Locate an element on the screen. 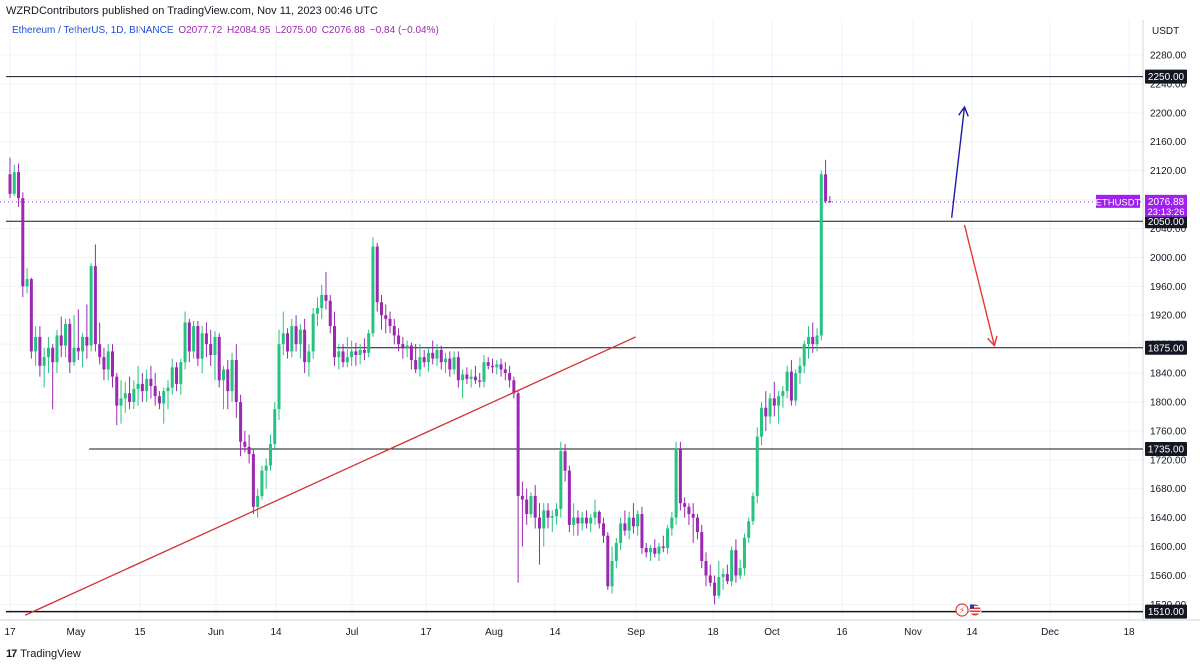 The width and height of the screenshot is (1200, 665). time-tick-label: 15 is located at coordinates (140, 632).